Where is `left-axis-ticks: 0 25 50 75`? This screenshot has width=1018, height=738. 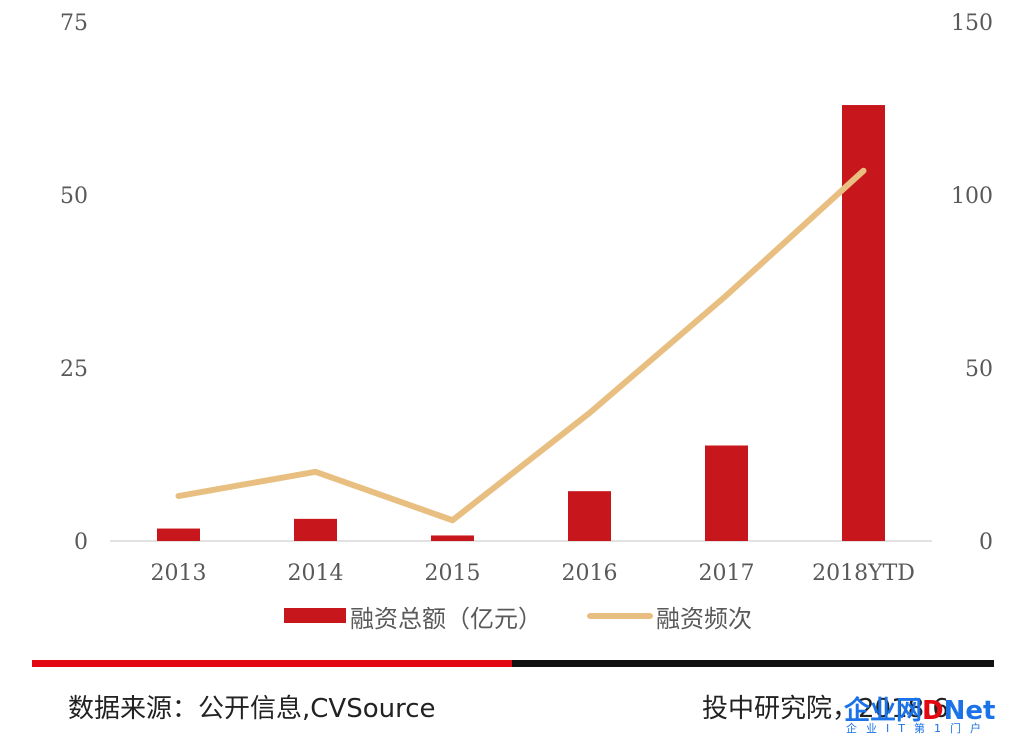 left-axis-ticks: 0 25 50 75 is located at coordinates (74, 283).